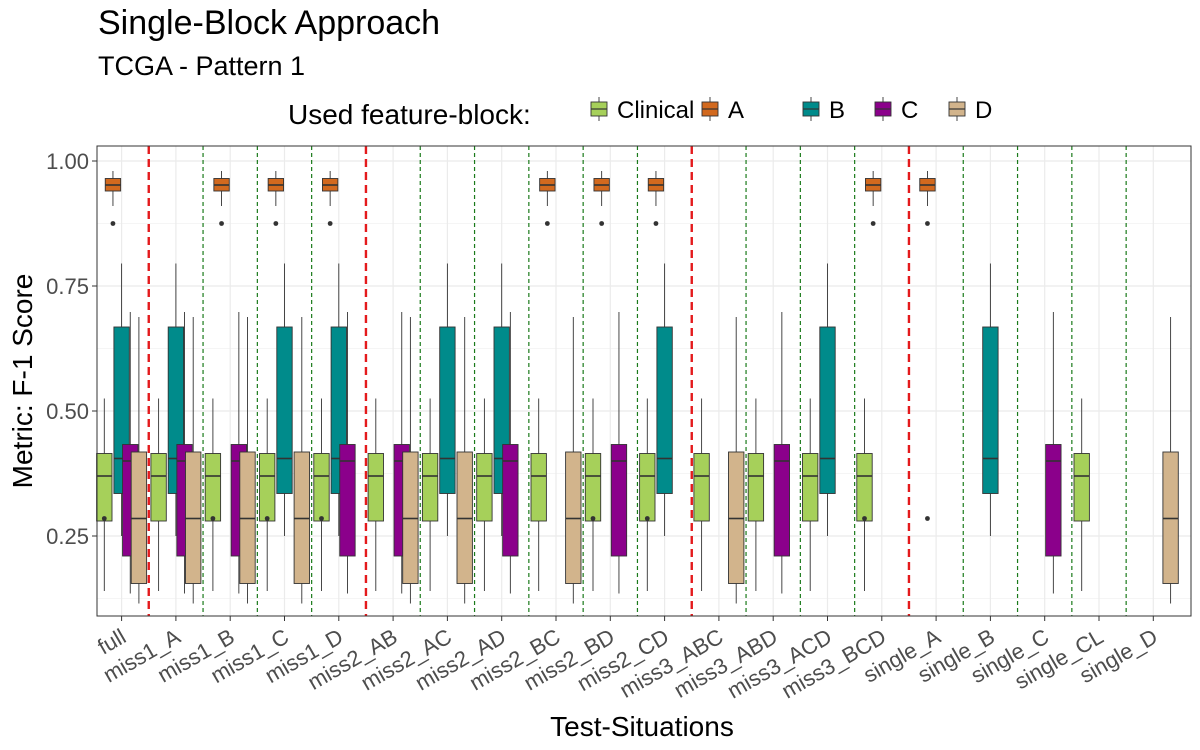 The image size is (1200, 750). What do you see at coordinates (375, 494) in the screenshot?
I see `box-miss2_AB-Clinical` at bounding box center [375, 494].